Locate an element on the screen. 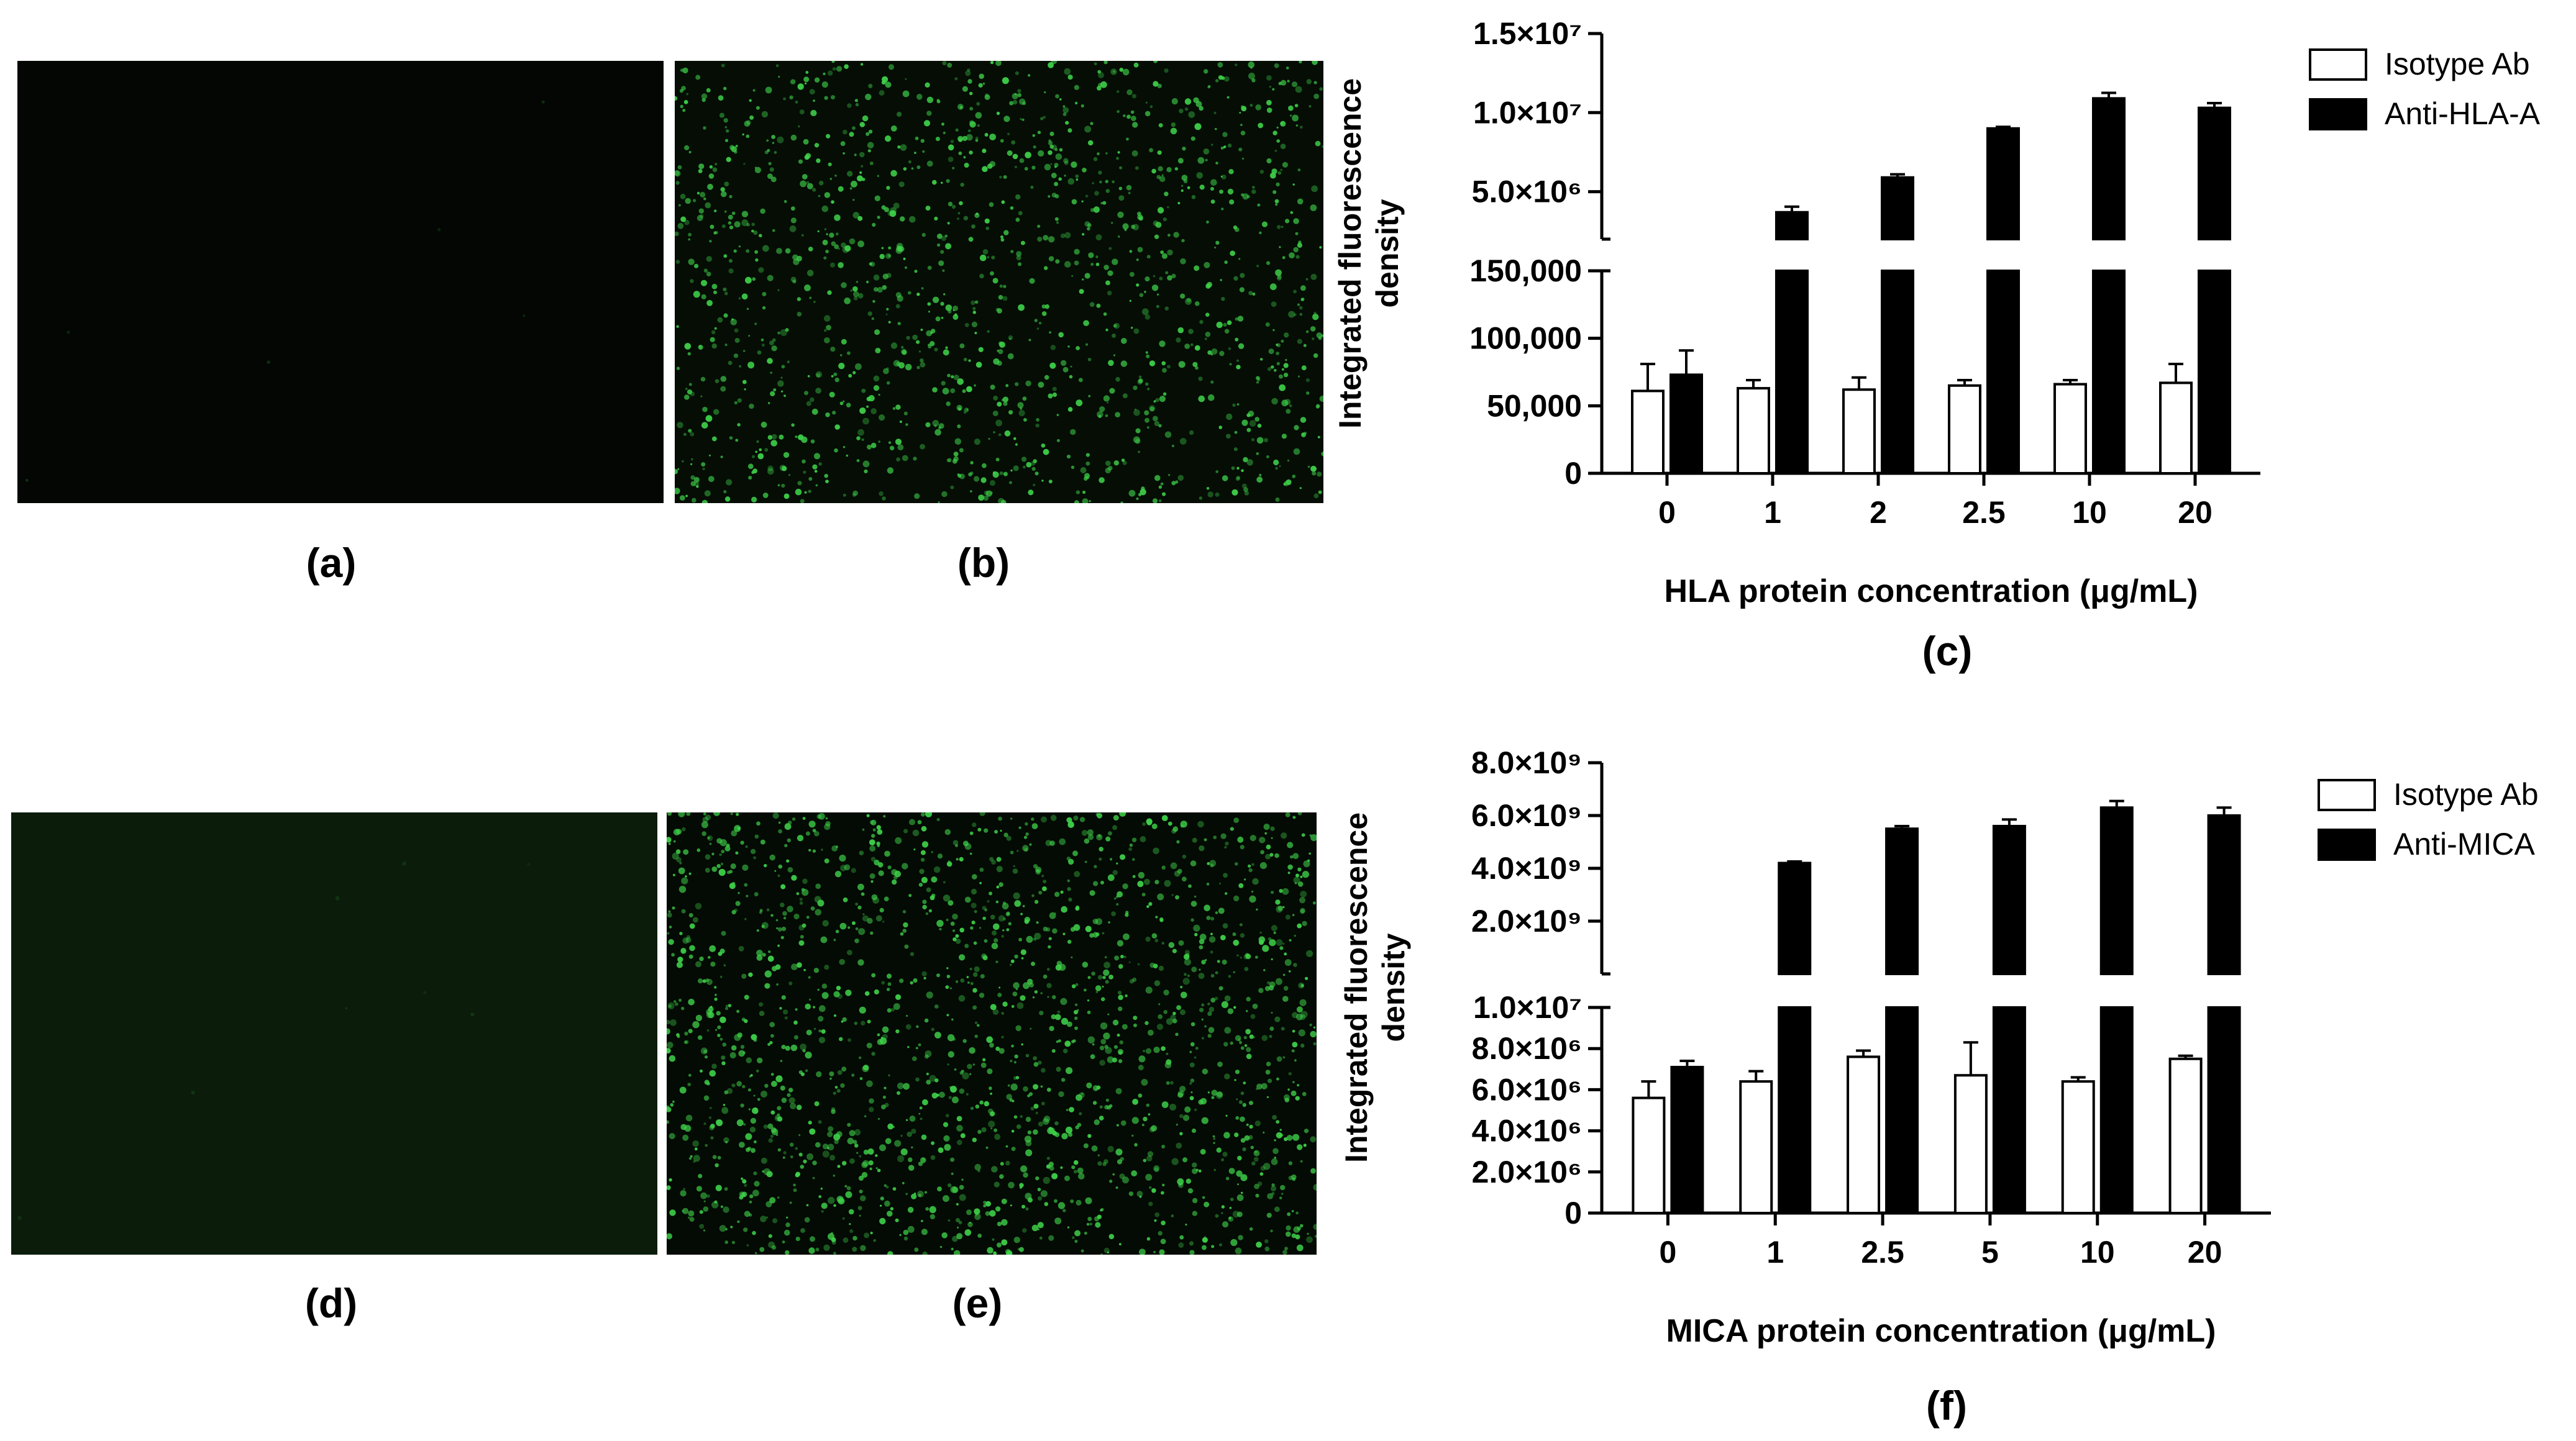  legend-swatch is located at coordinates (2347, 845).